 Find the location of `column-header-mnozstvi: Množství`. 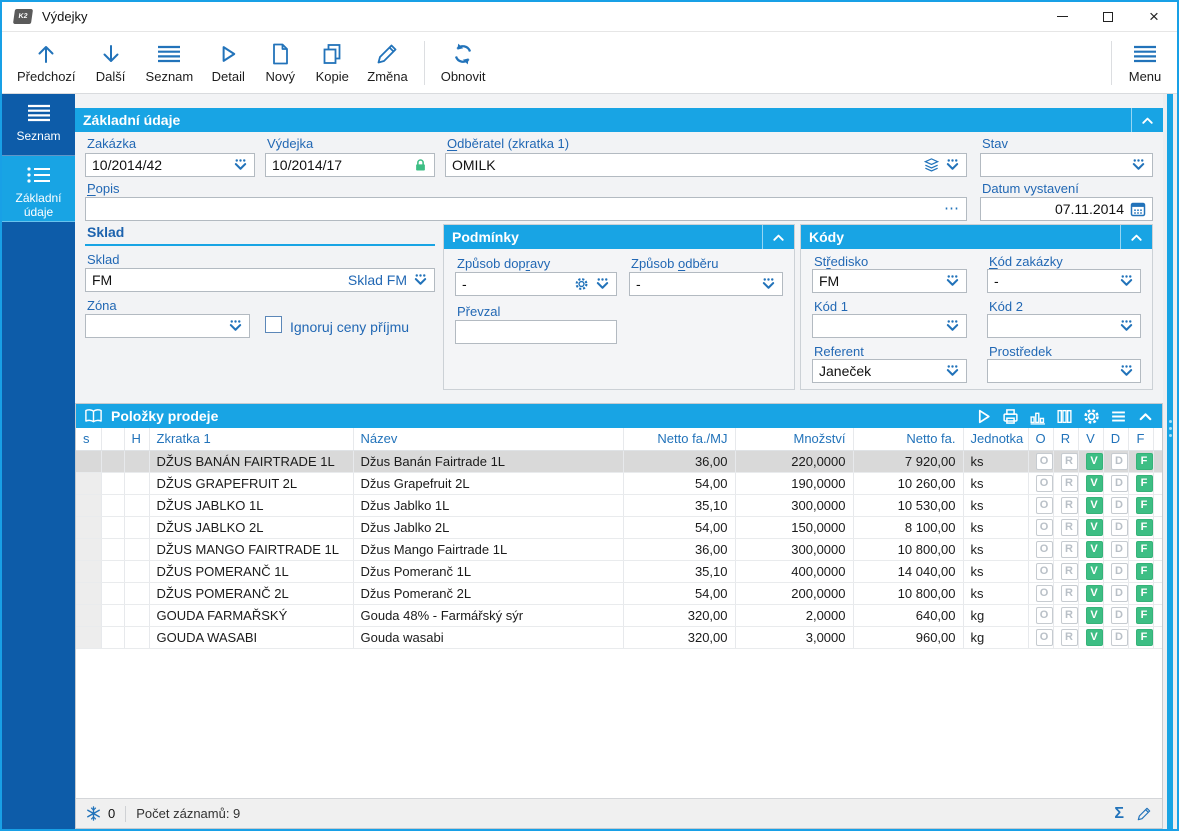

column-header-mnozstvi: Množství is located at coordinates (794, 439).